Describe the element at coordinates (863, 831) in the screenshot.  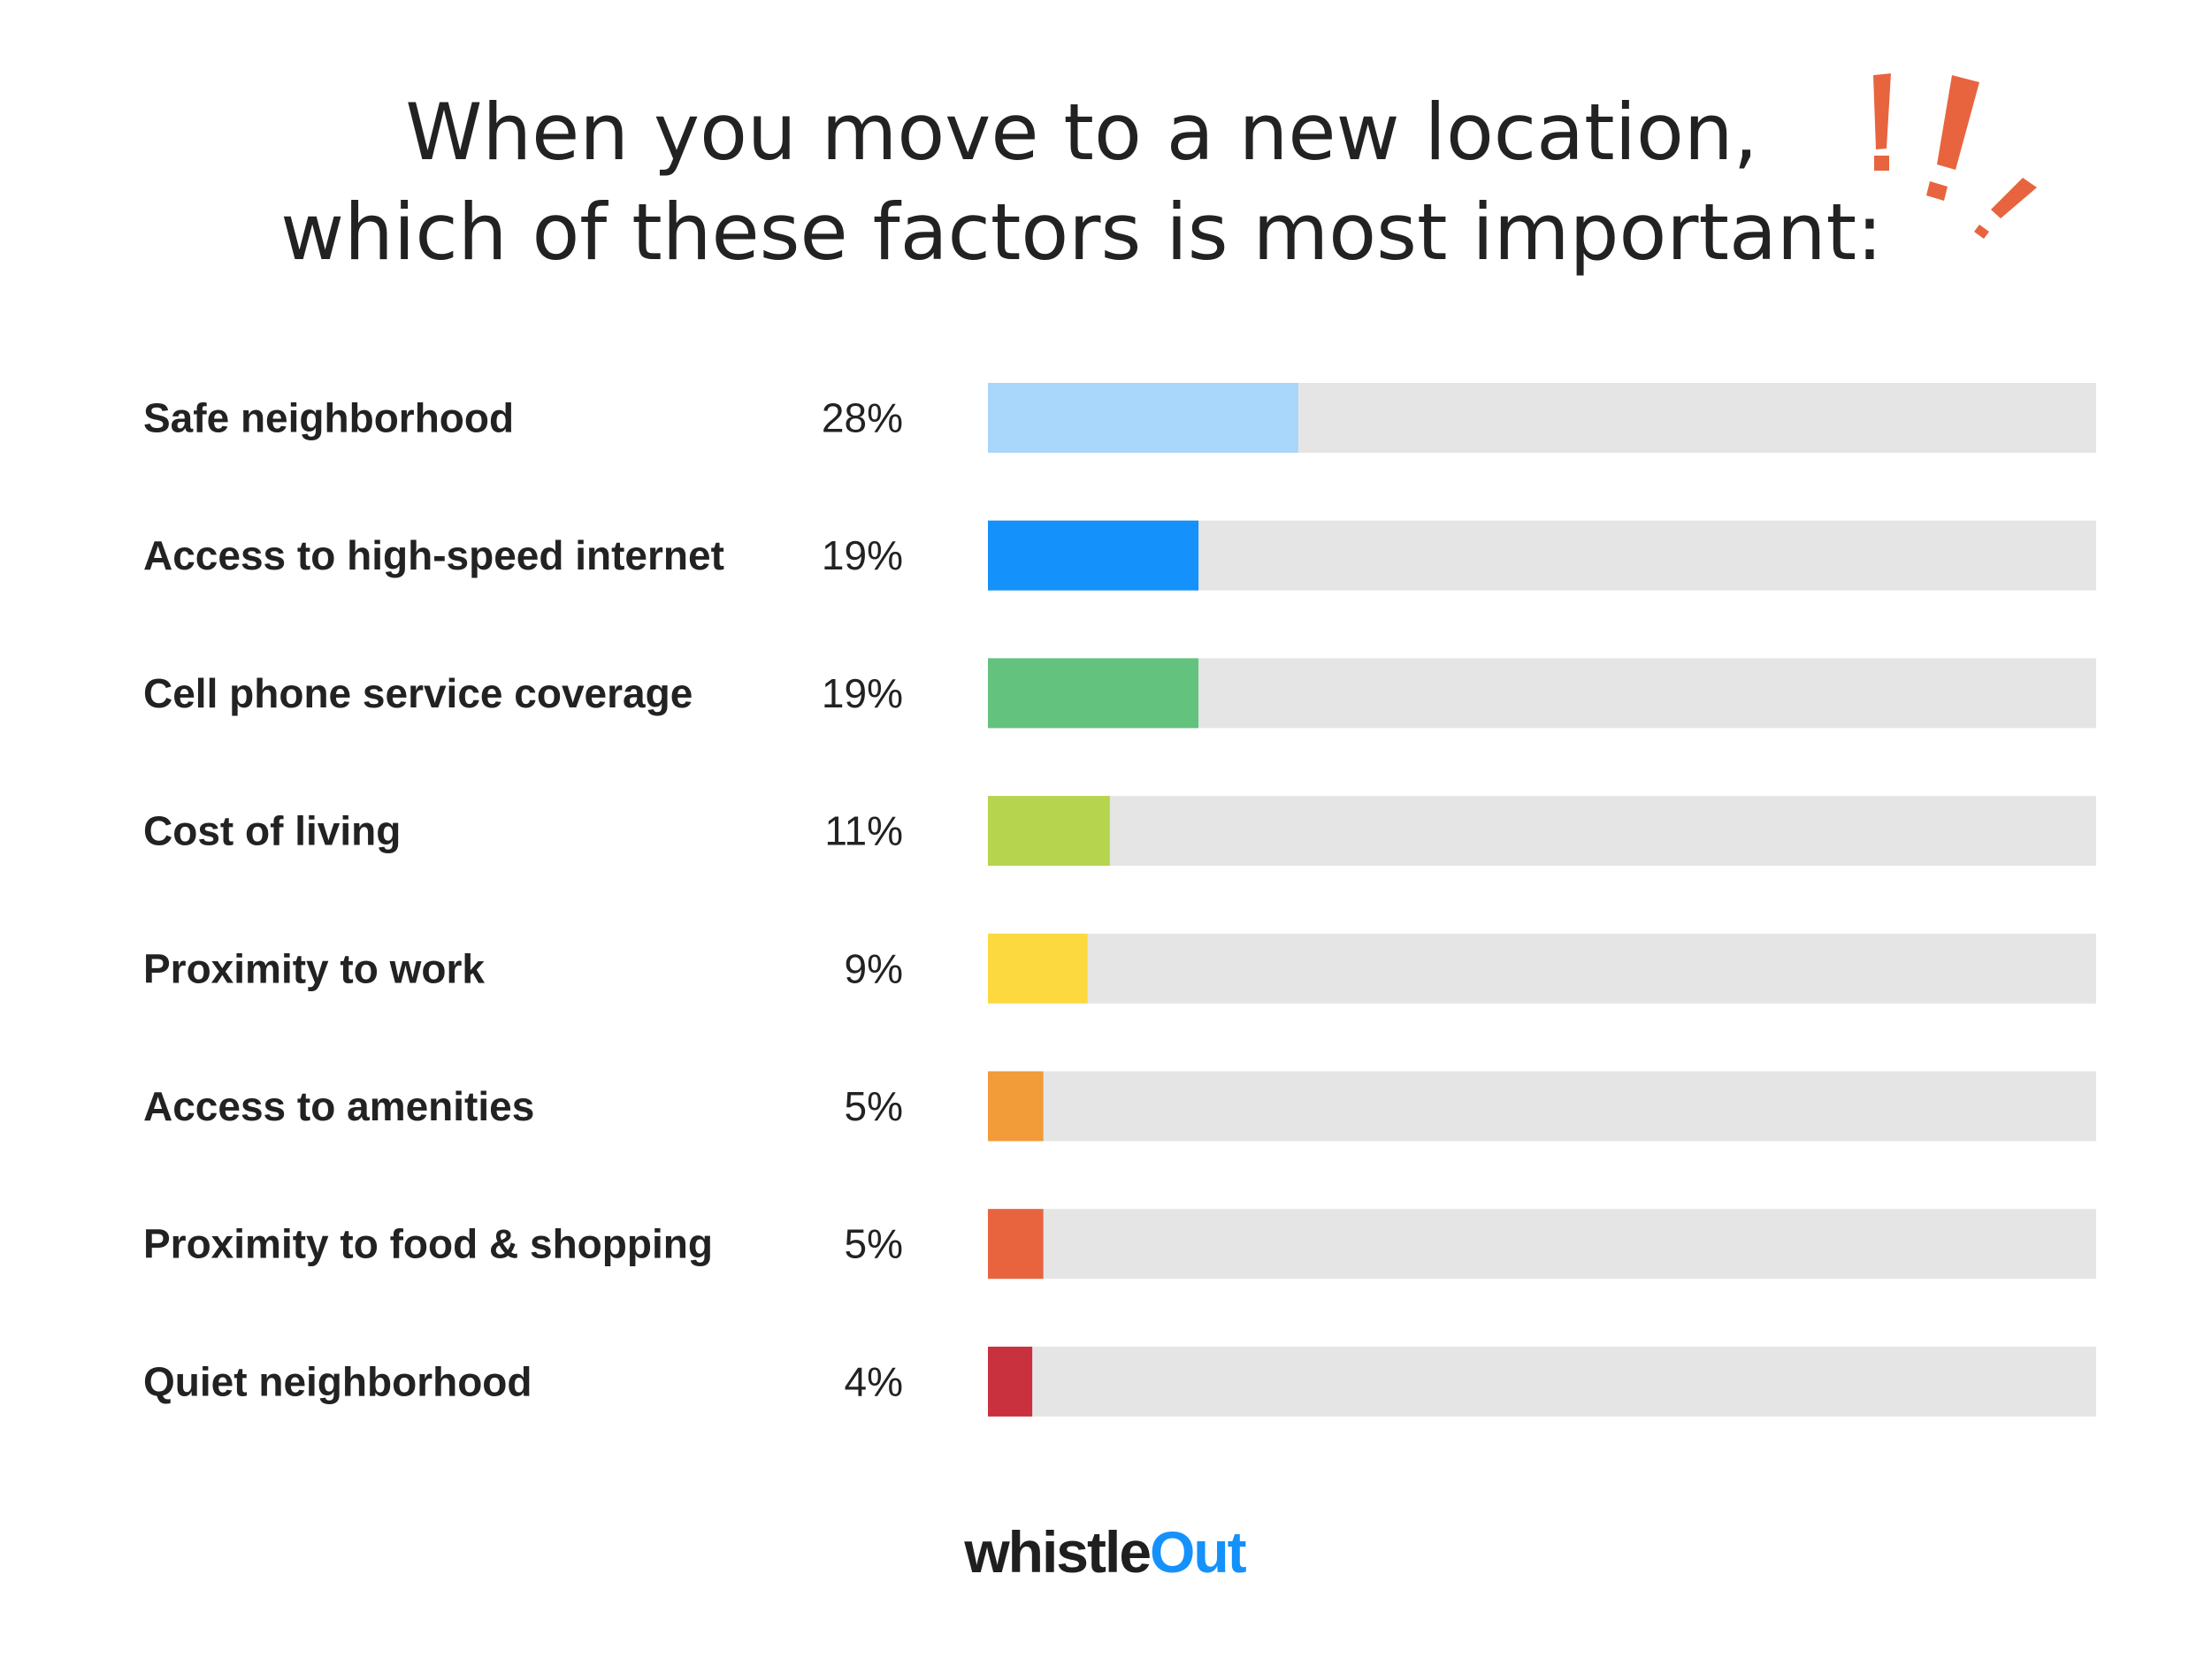
I see `value-label: 11%` at that location.